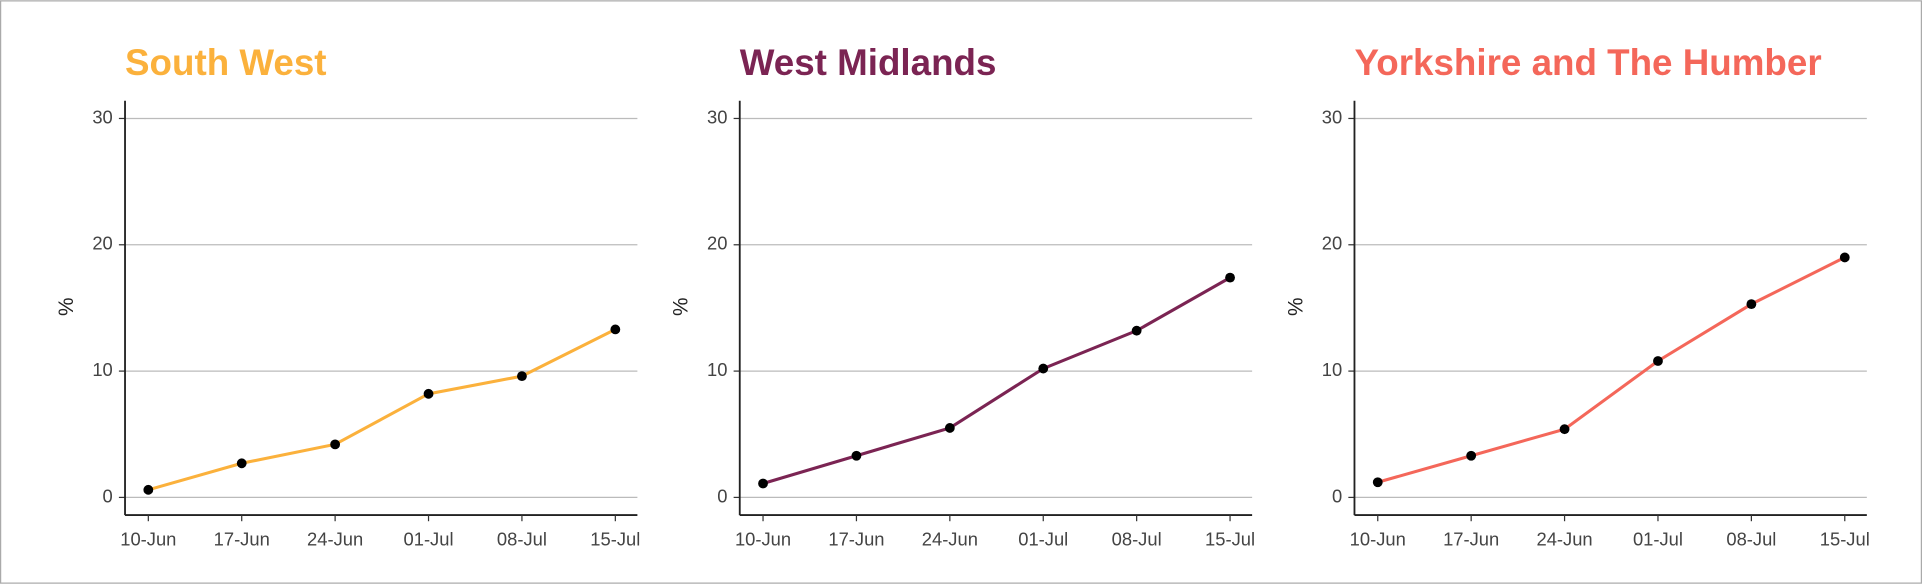 Image resolution: width=1922 pixels, height=584 pixels. I want to click on chart-title: South West, so click(226, 62).